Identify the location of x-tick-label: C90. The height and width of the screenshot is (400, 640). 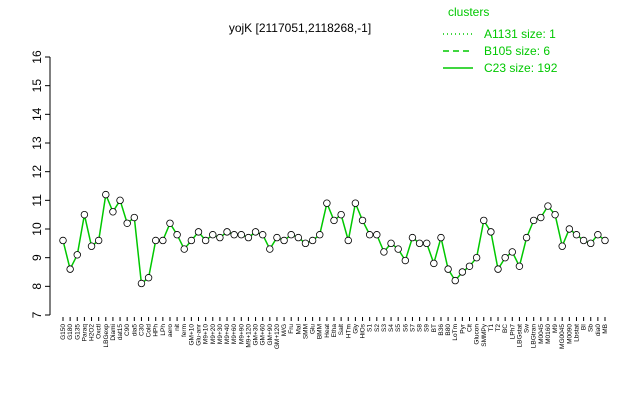
(127, 330).